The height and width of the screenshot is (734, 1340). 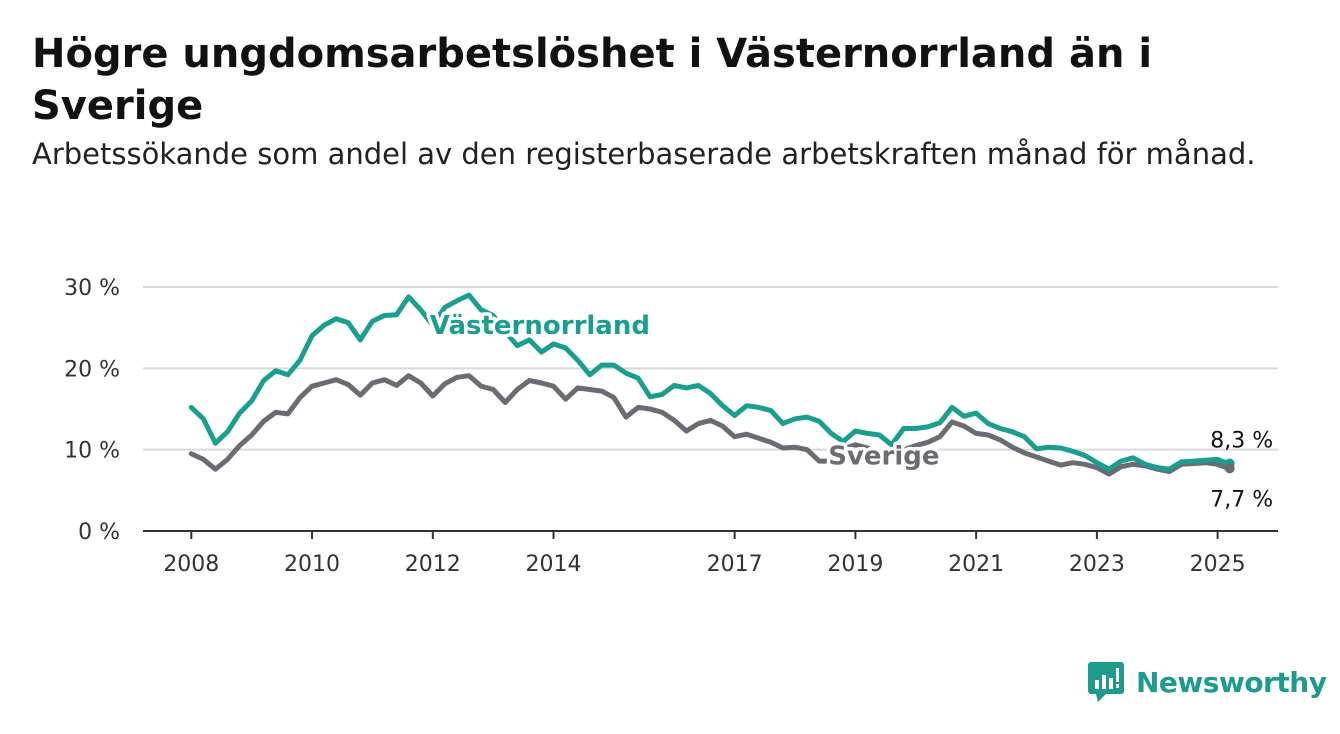 What do you see at coordinates (1218, 564) in the screenshot?
I see `x-tick-label: 2025` at bounding box center [1218, 564].